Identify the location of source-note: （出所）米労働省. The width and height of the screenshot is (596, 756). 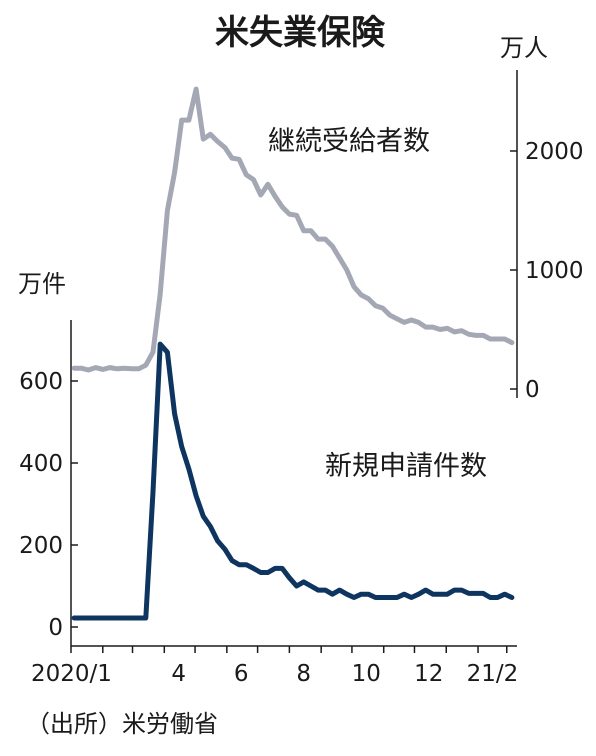
(122, 724).